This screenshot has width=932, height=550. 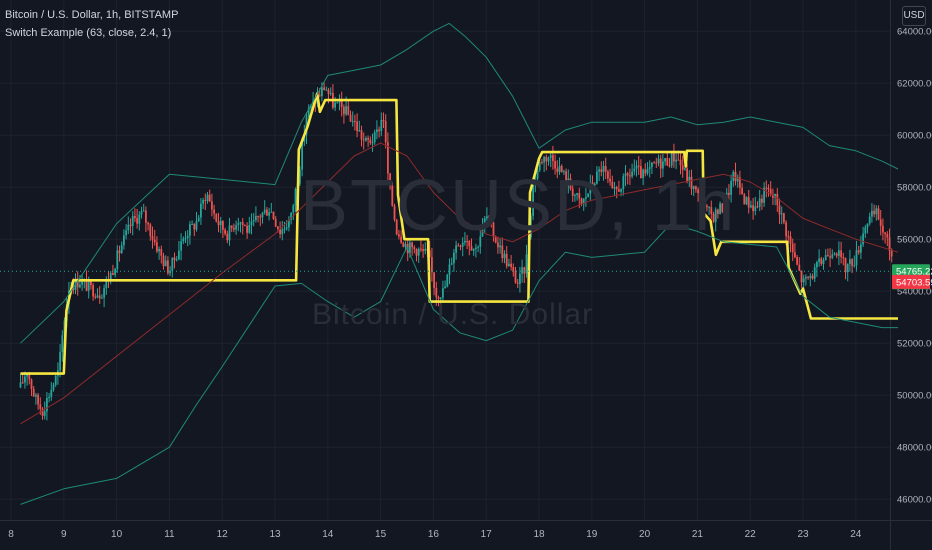 What do you see at coordinates (64, 534) in the screenshot?
I see `x-tick-label: 9` at bounding box center [64, 534].